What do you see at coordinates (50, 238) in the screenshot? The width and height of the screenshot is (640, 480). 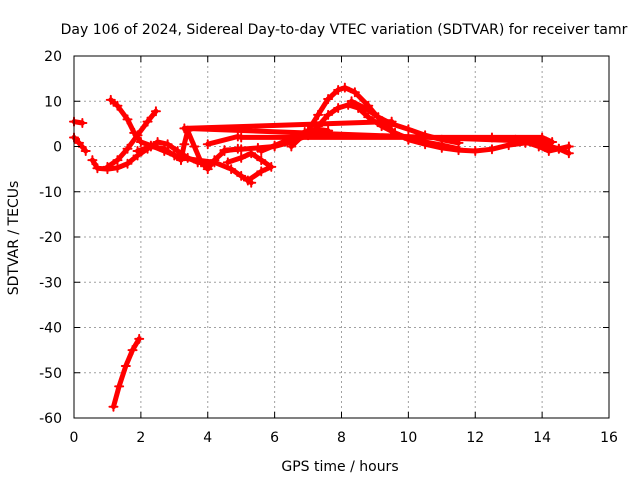 I see `y-tick-label: -20` at bounding box center [50, 238].